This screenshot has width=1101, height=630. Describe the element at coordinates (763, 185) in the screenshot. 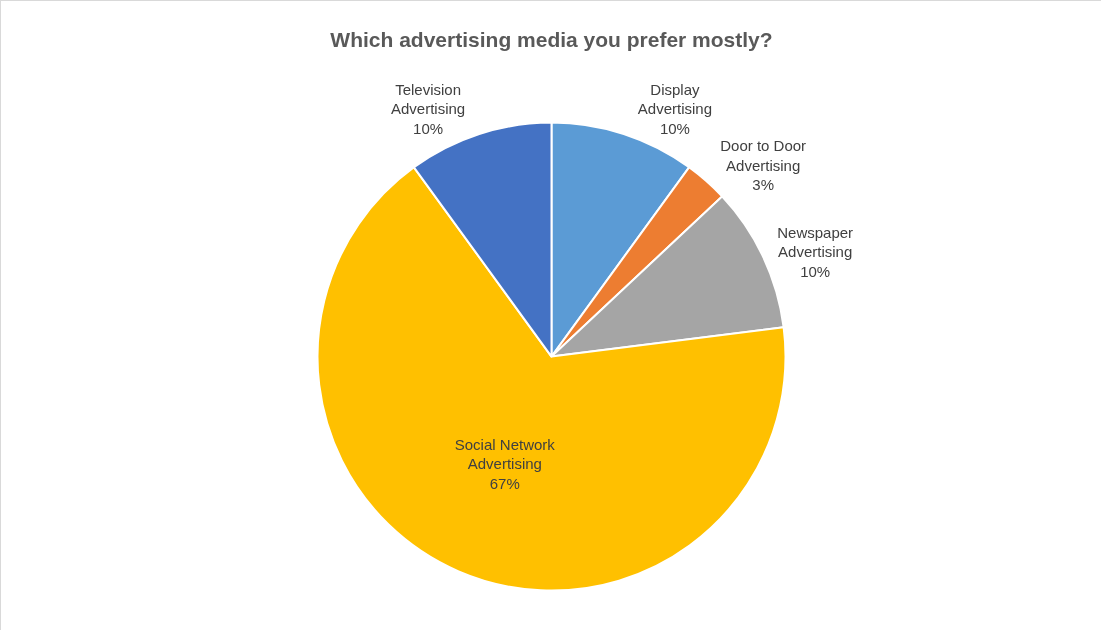

I see `data-label: 3%` at that location.